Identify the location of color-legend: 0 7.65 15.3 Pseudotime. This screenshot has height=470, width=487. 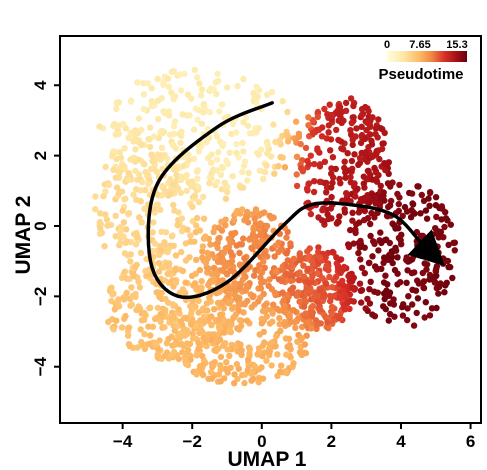
(422, 61).